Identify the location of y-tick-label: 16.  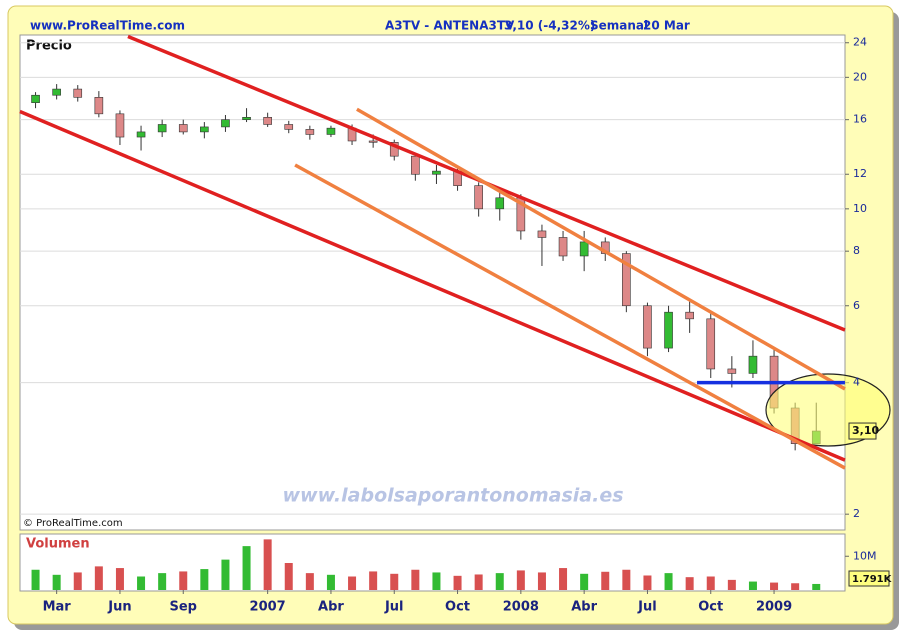
(860, 119).